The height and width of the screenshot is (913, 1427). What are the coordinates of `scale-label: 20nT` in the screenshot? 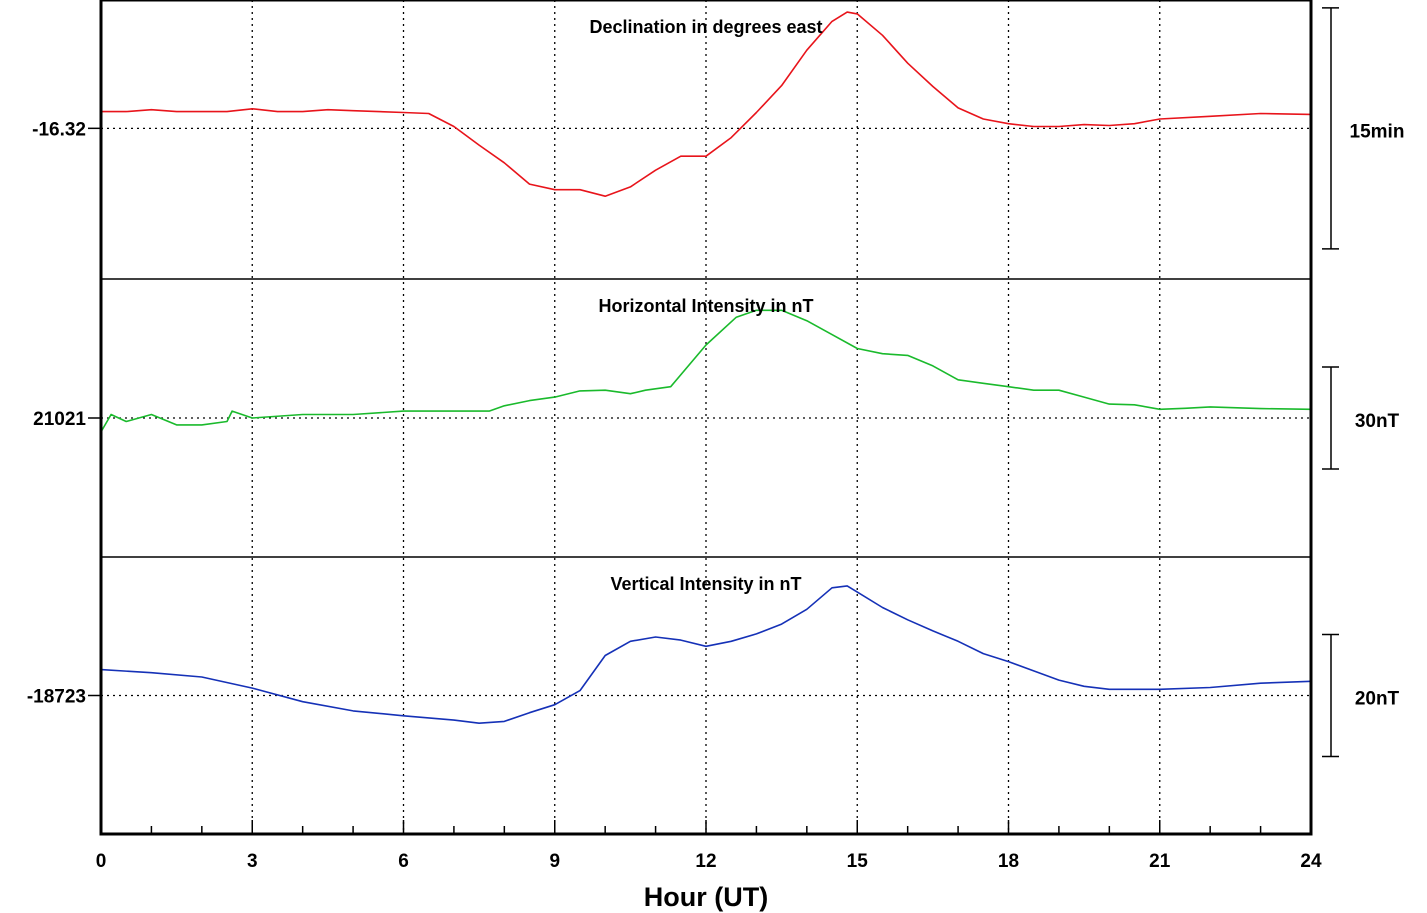 It's located at (1377, 699).